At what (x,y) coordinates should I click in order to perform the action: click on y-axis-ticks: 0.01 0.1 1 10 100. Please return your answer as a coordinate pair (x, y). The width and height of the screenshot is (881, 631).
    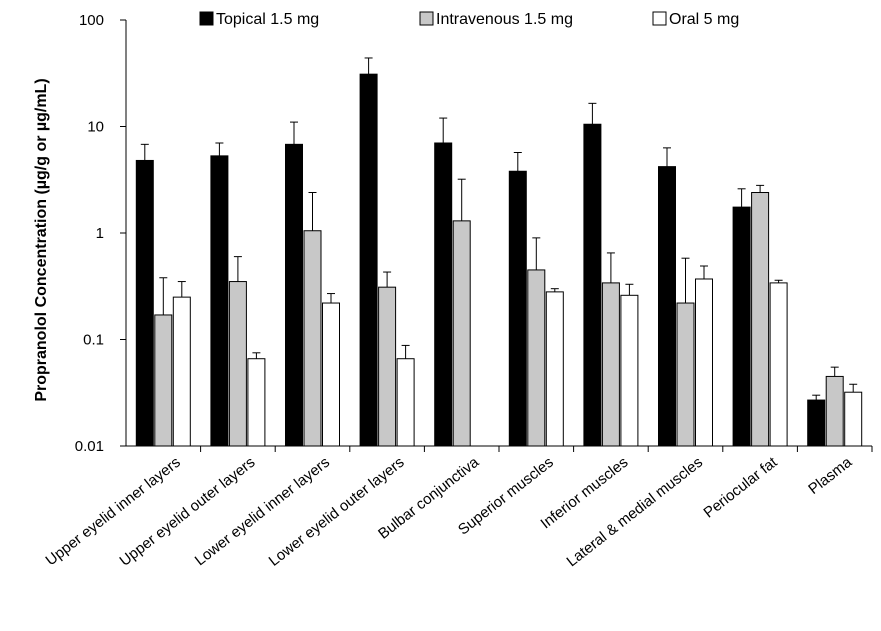
    Looking at the image, I should click on (100, 233).